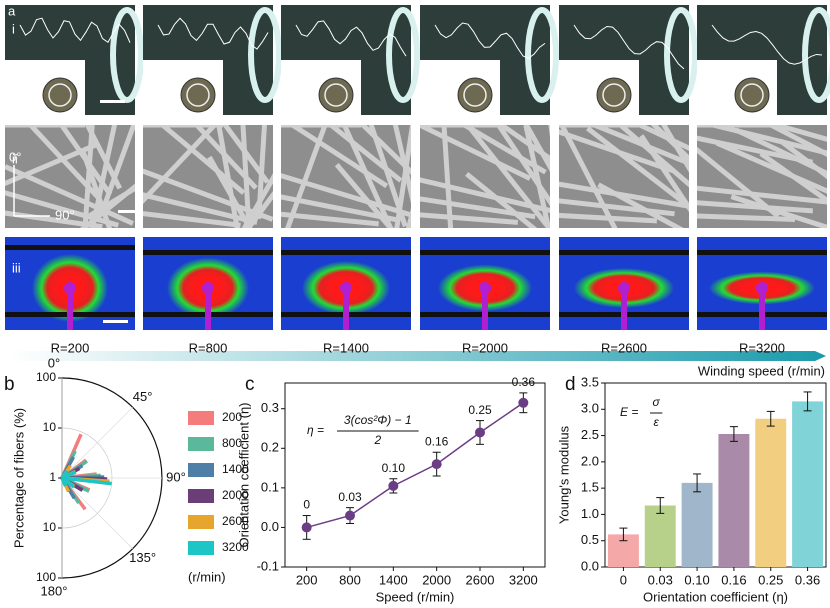 The image size is (830, 608). Describe the element at coordinates (201, 496) in the screenshot. I see `legend-swatch` at that location.